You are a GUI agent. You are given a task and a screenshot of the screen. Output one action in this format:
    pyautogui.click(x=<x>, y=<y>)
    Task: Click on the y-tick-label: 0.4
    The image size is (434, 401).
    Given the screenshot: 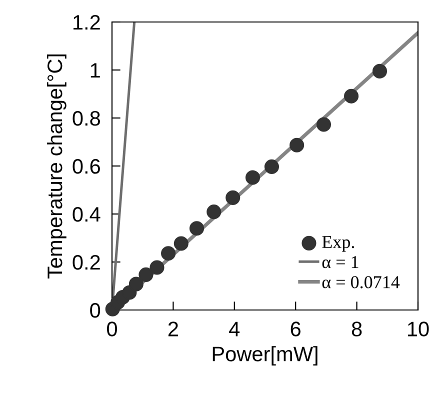 What is the action you would take?
    pyautogui.click(x=86, y=214)
    